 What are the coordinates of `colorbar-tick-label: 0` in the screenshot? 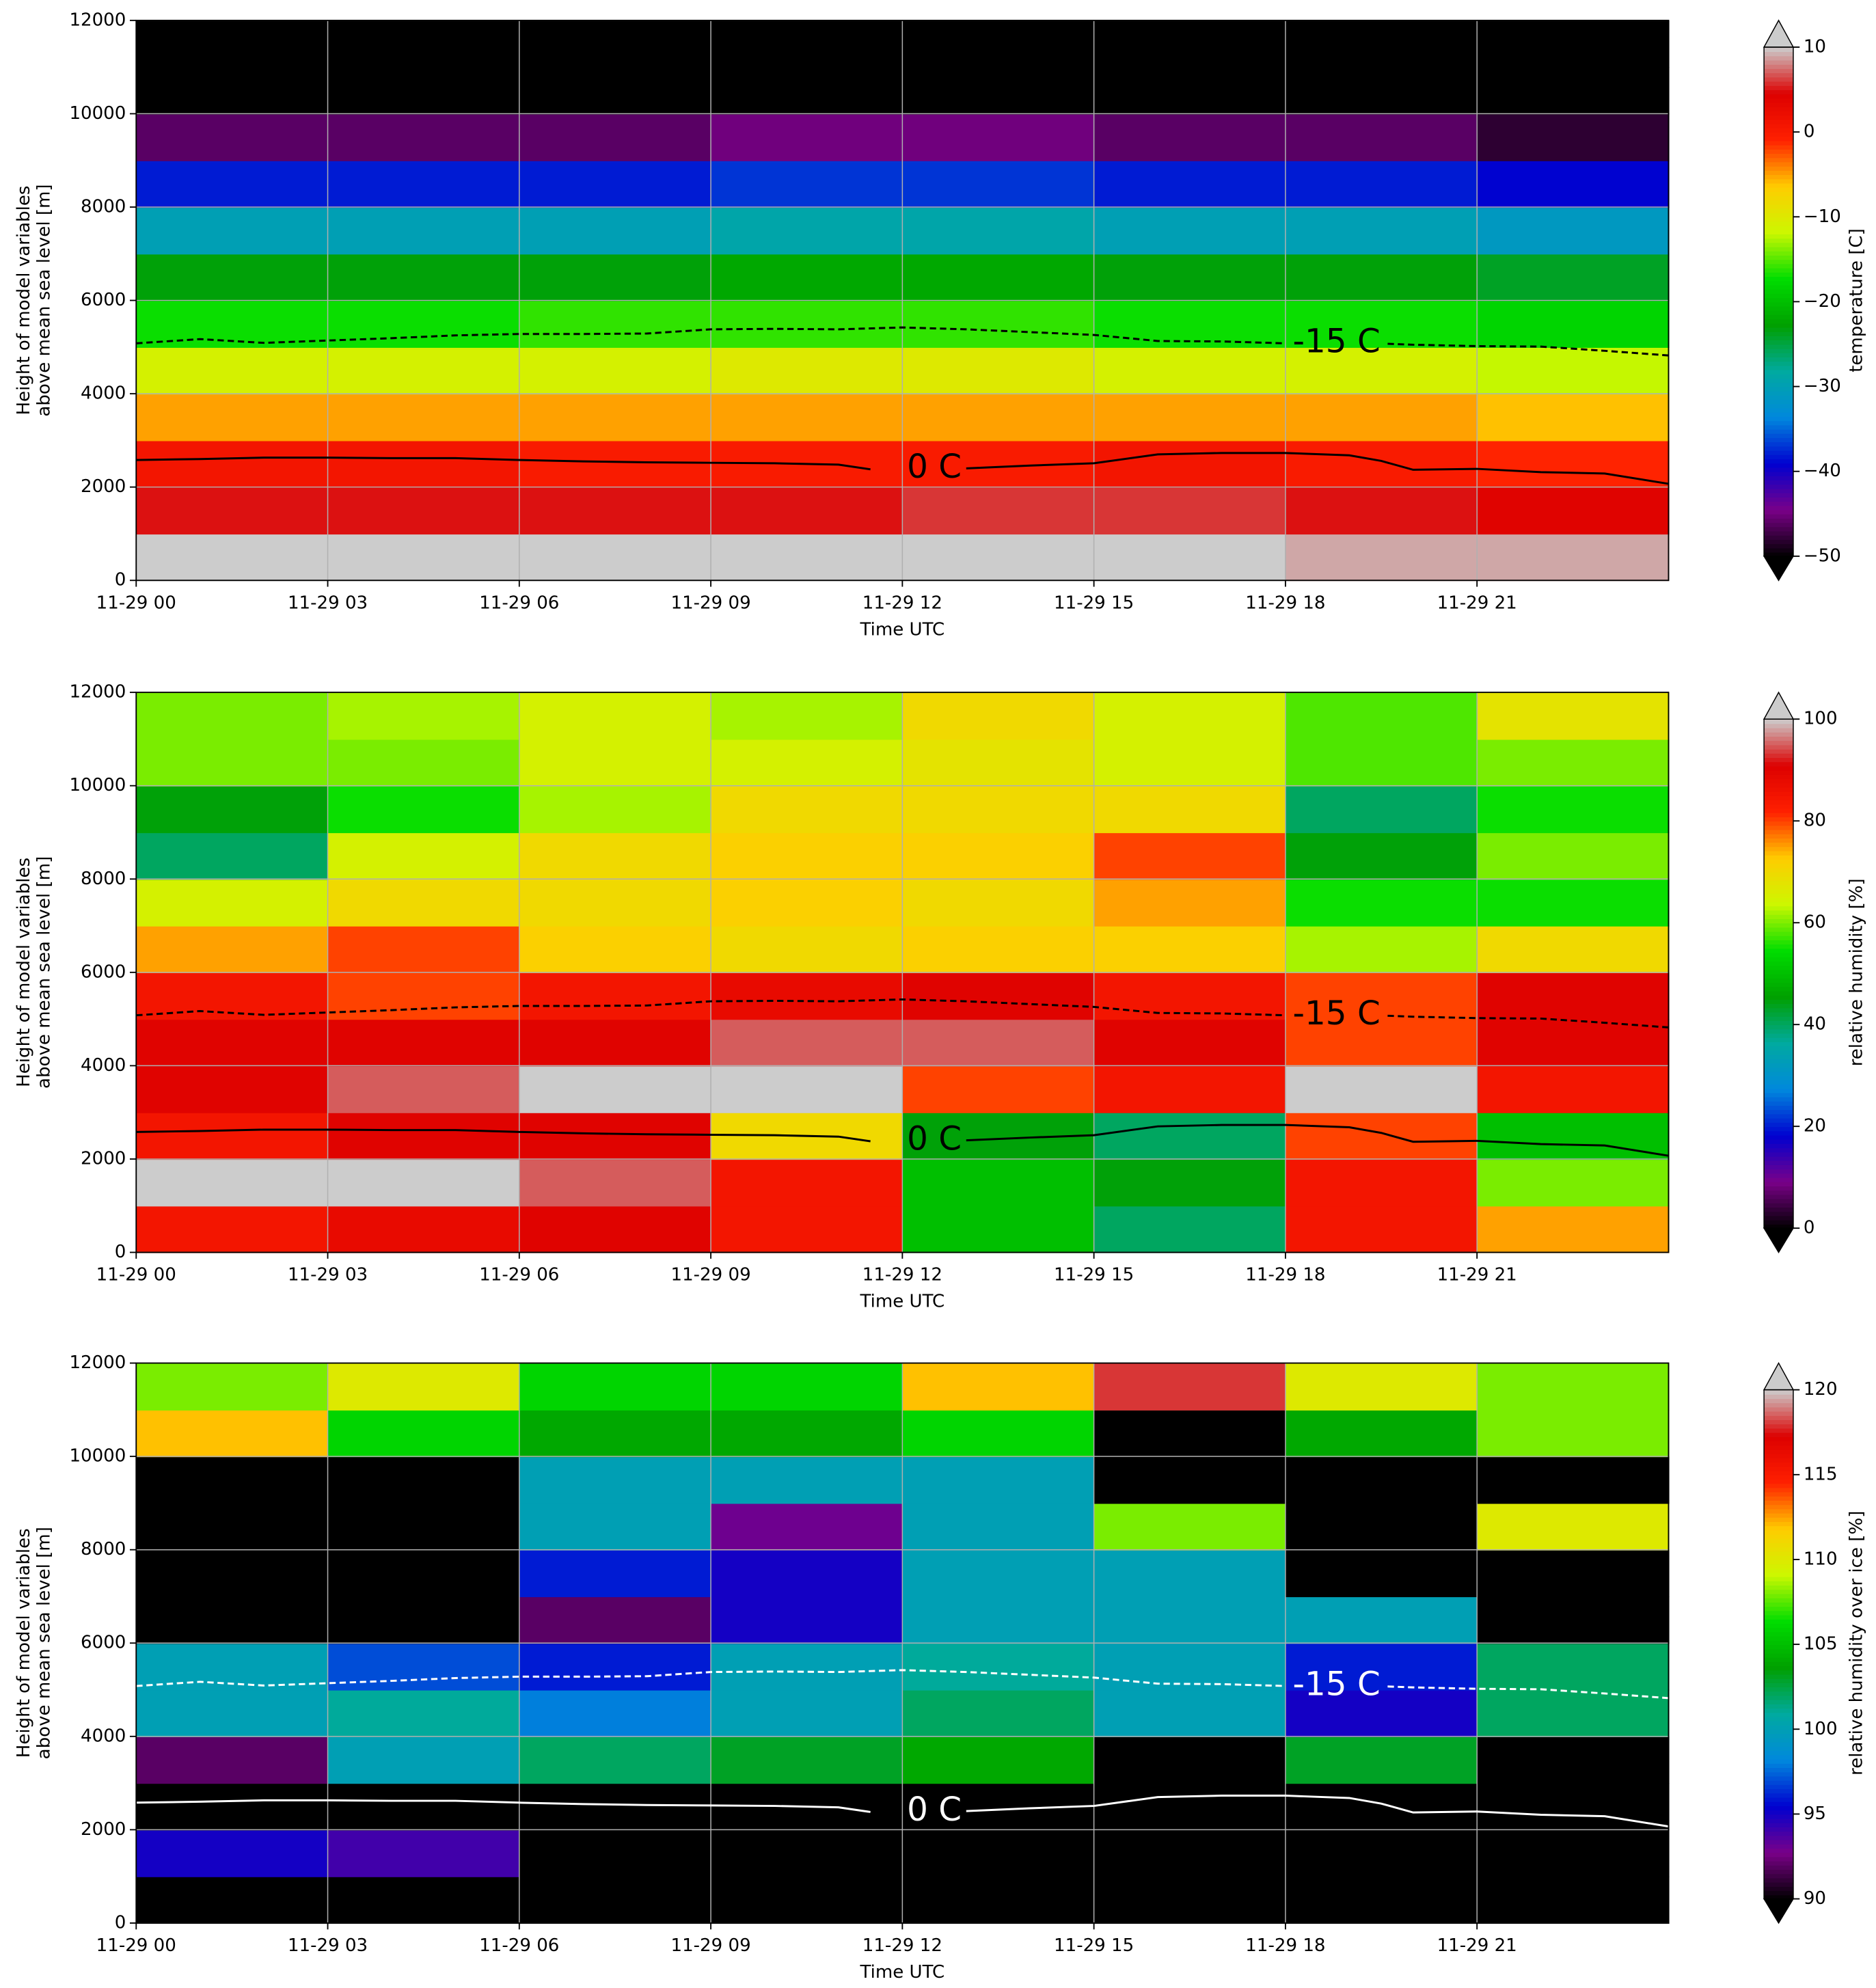 It's located at (1809, 132).